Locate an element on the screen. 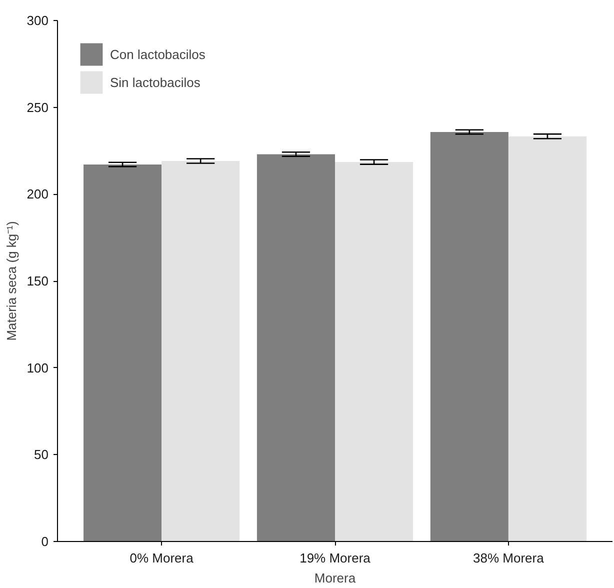 The height and width of the screenshot is (588, 614). y-tick-label: 100 is located at coordinates (37, 368).